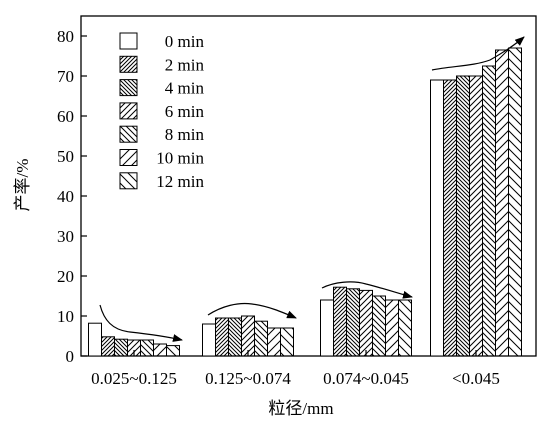 The image size is (545, 424). Describe the element at coordinates (65, 276) in the screenshot. I see `y-tick-label: 20` at that location.